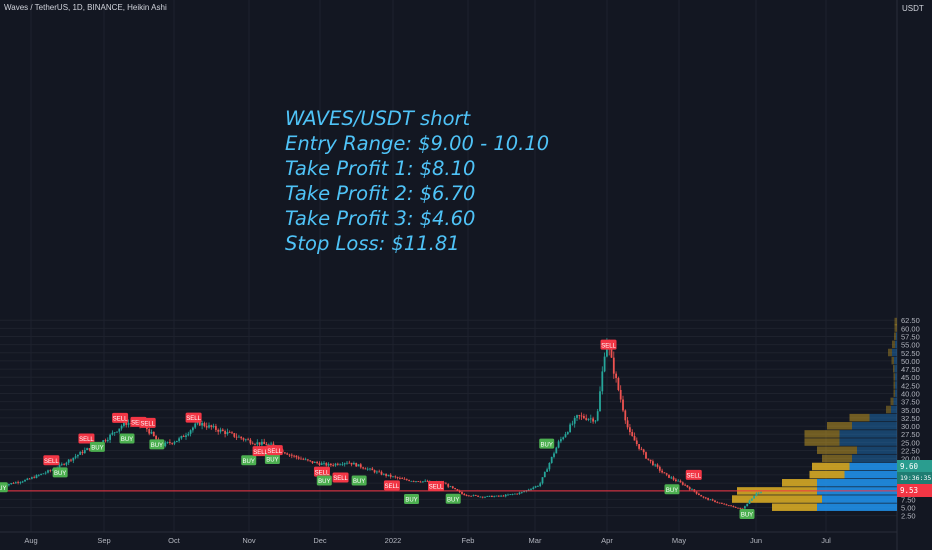 This screenshot has width=932, height=550. What do you see at coordinates (380, 193) in the screenshot?
I see `annotation-line: Take Profit 2: $6.70` at bounding box center [380, 193].